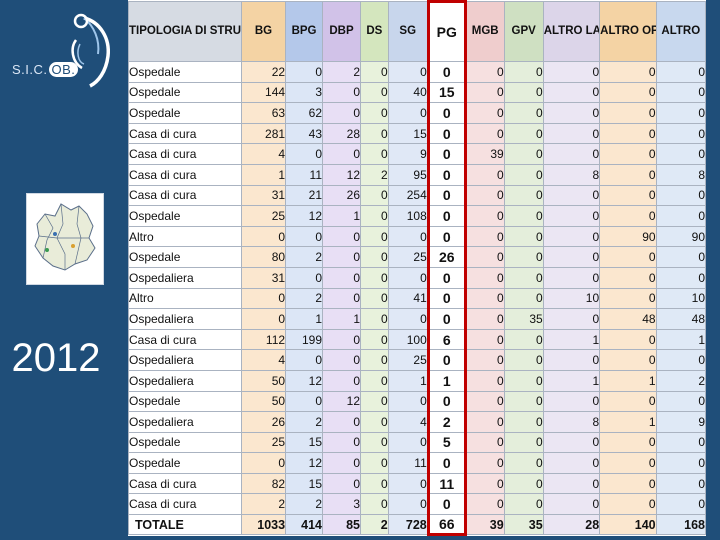 The image size is (720, 540). What do you see at coordinates (446, 92) in the screenshot?
I see `value-cell-pg: 15` at bounding box center [446, 92].